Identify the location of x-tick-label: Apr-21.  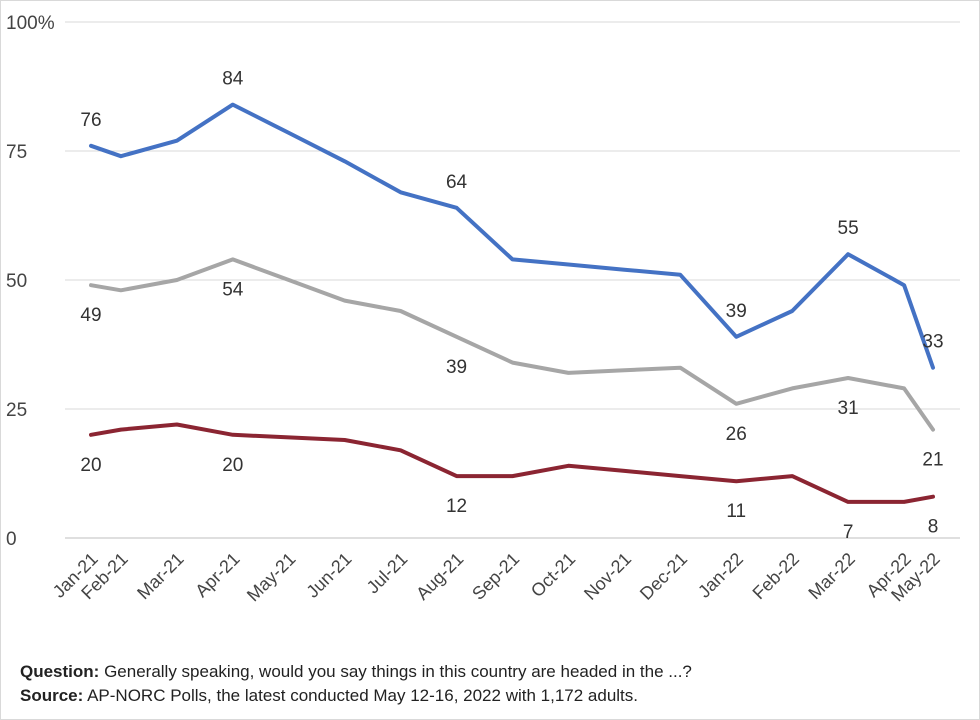
(217, 575).